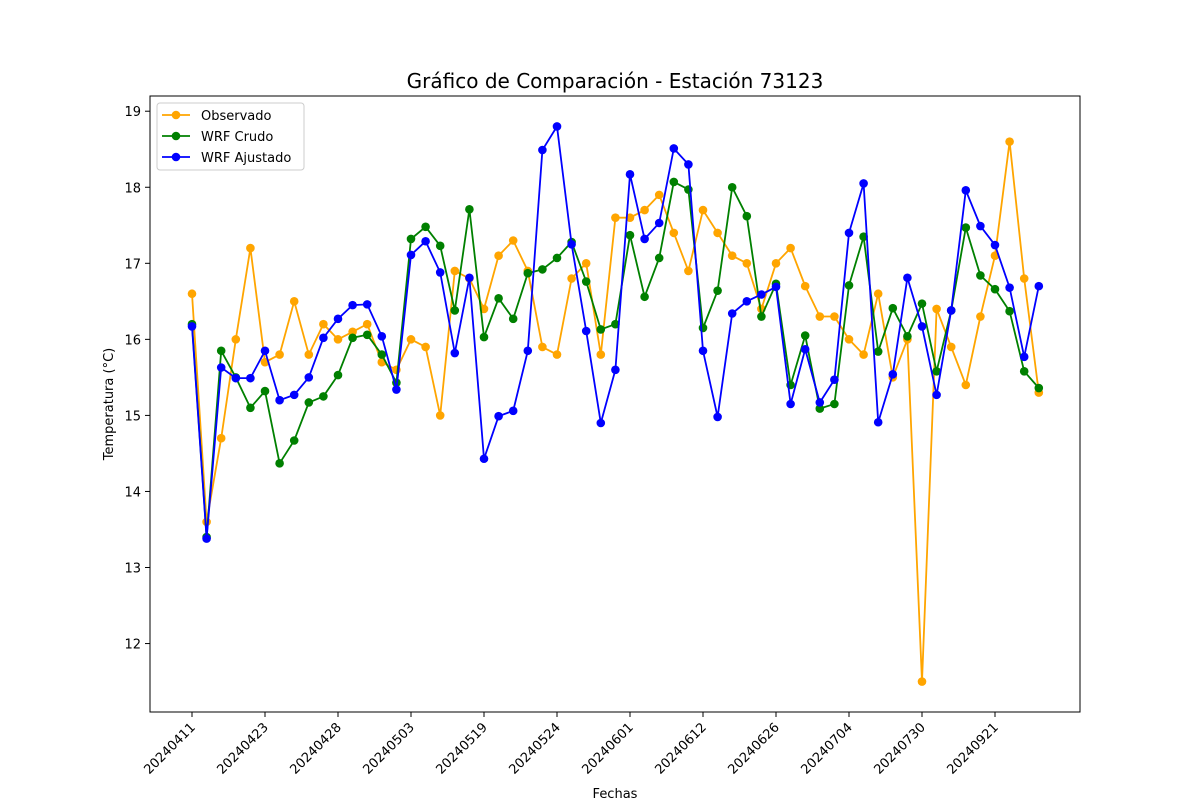 This screenshot has width=1200, height=800. Describe the element at coordinates (132, 112) in the screenshot. I see `y-tick-label: 19` at that location.